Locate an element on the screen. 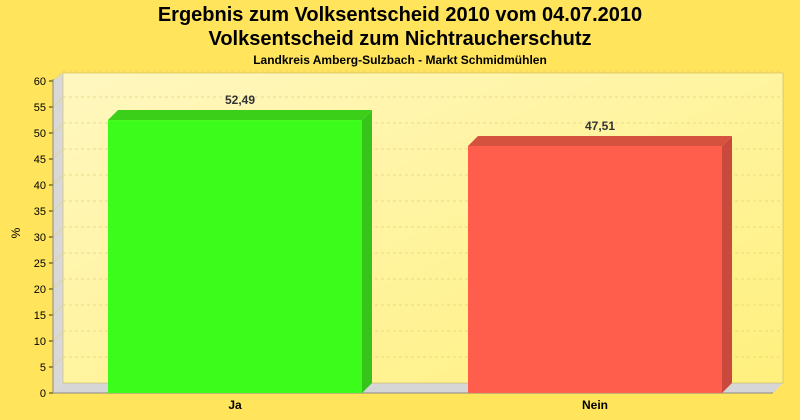 The height and width of the screenshot is (420, 800). plot-side-wall is located at coordinates (58, 233).